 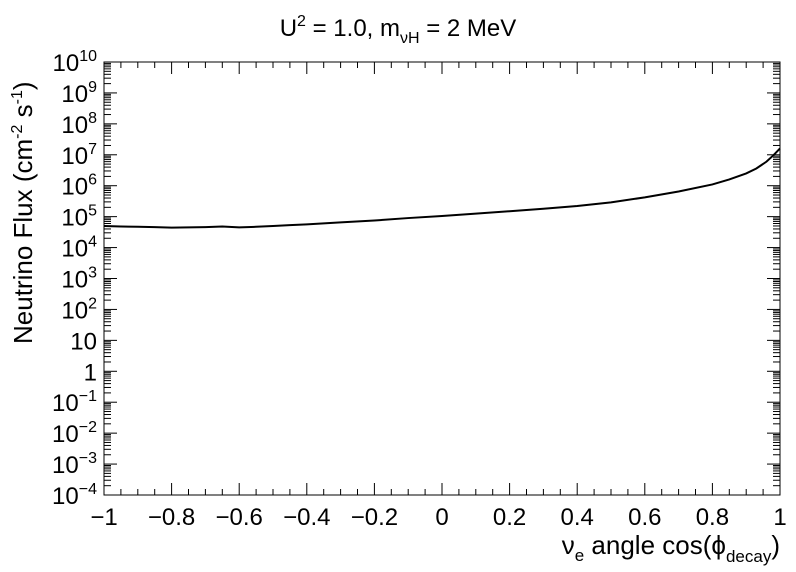 What do you see at coordinates (74, 464) in the screenshot?
I see `y-tick-label: 10⁻³` at bounding box center [74, 464].